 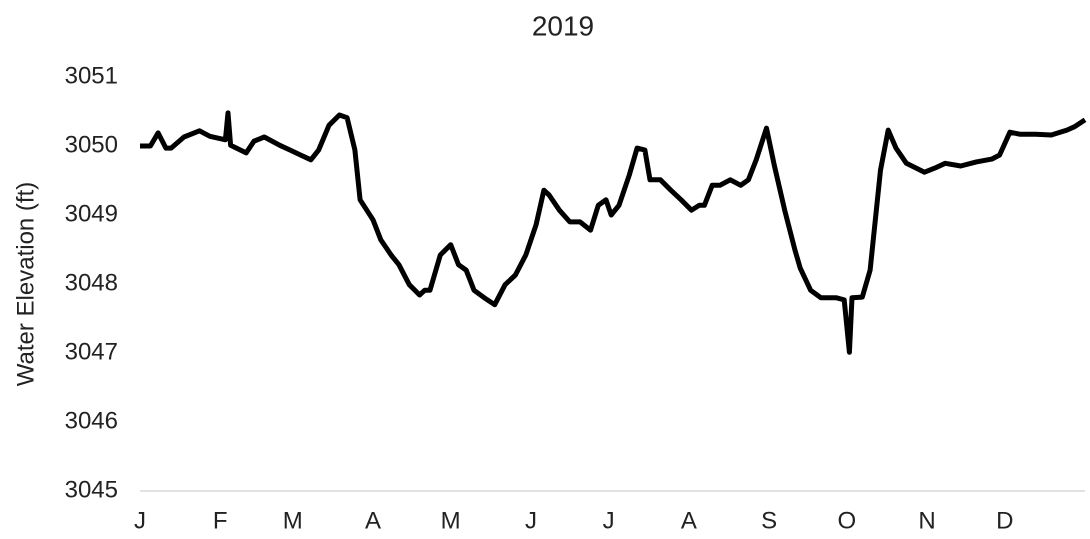 I want to click on x-tick-label: D, so click(x=1004, y=520).